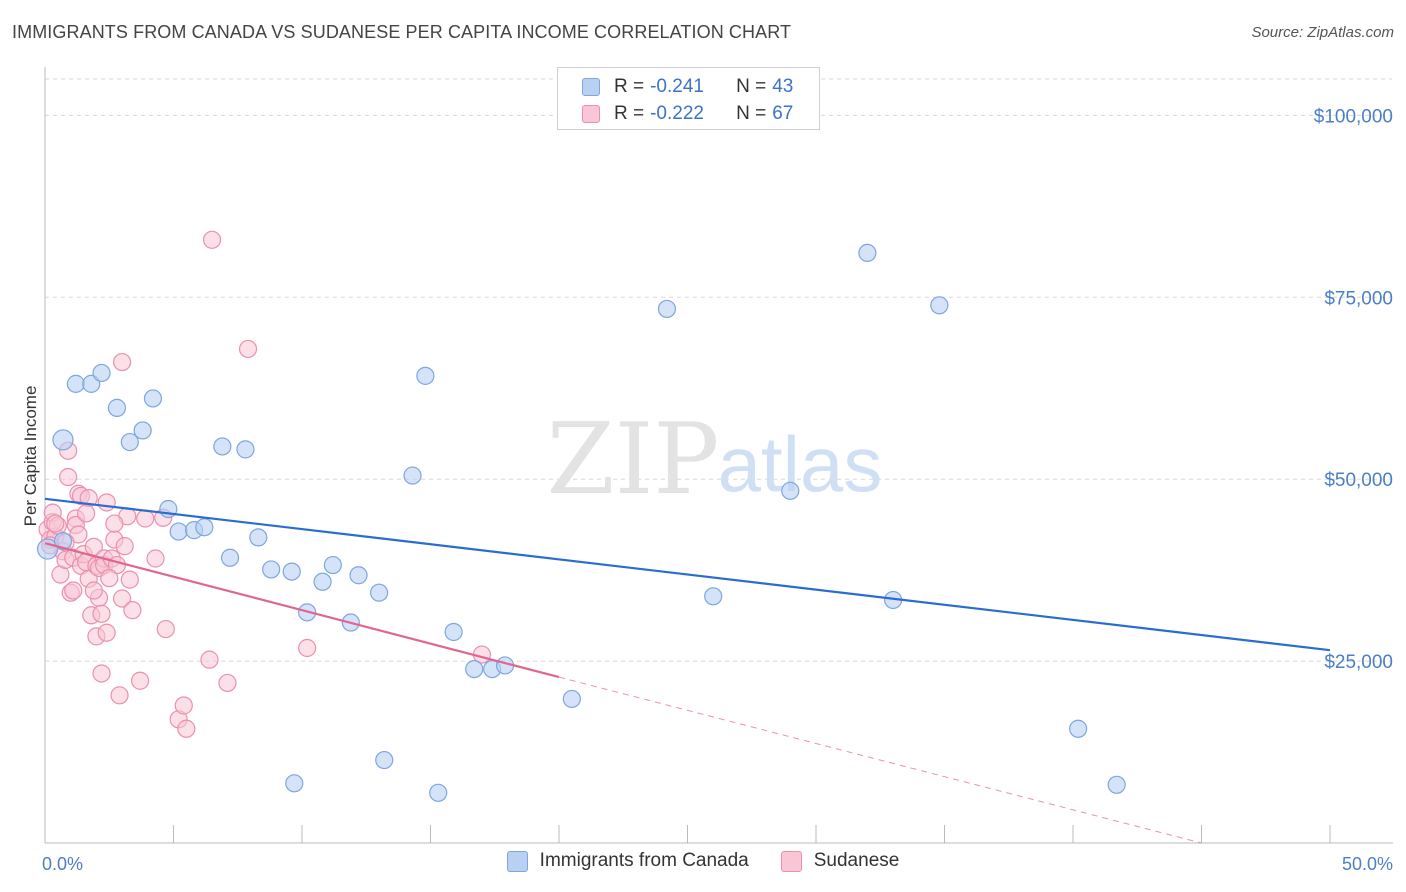 The image size is (1406, 892). What do you see at coordinates (1358, 298) in the screenshot?
I see `y-tick-label: $75,000` at bounding box center [1358, 298].